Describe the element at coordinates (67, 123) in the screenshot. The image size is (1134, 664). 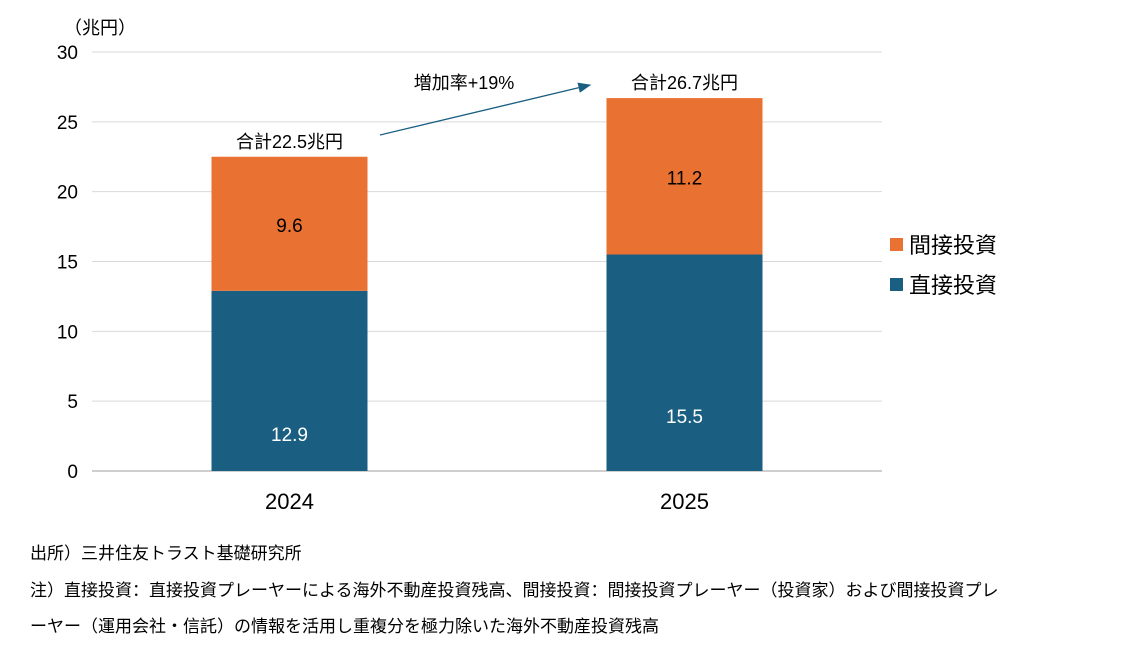
I see `y-tick-label: 25` at that location.